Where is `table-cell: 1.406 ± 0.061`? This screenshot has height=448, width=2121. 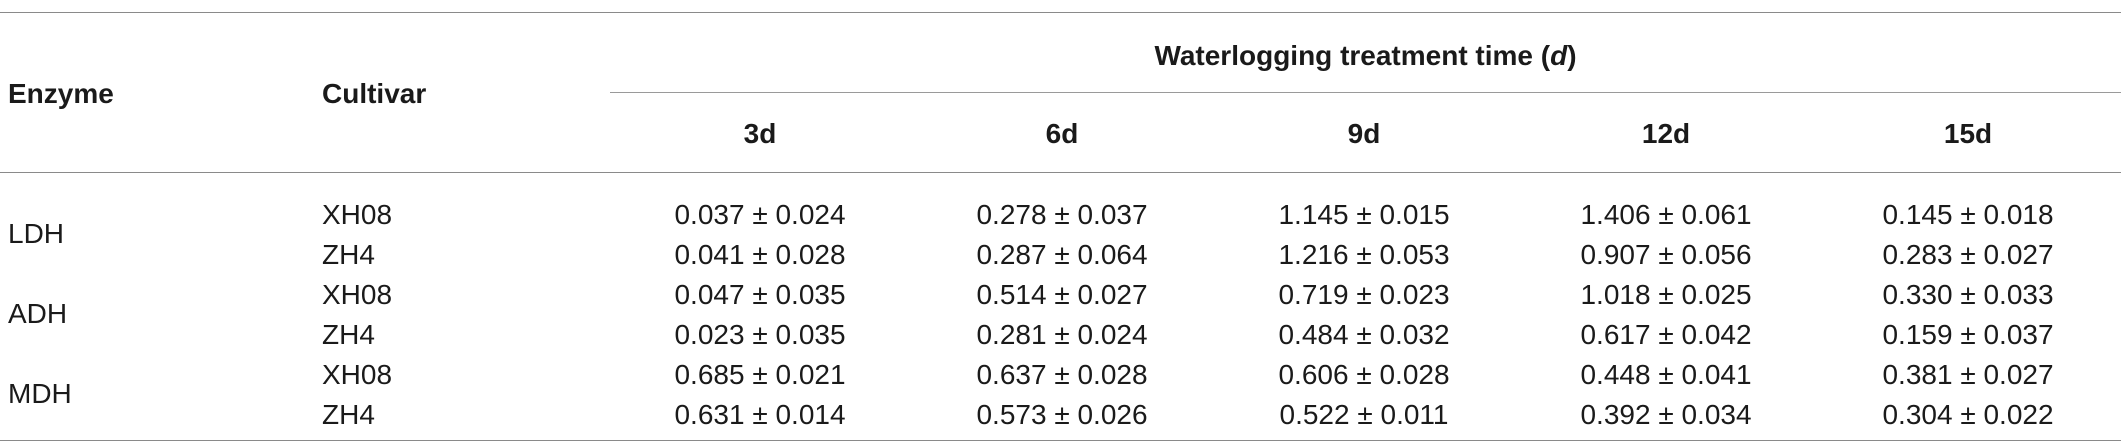
table-cell: 1.406 ± 0.061 is located at coordinates (1666, 214).